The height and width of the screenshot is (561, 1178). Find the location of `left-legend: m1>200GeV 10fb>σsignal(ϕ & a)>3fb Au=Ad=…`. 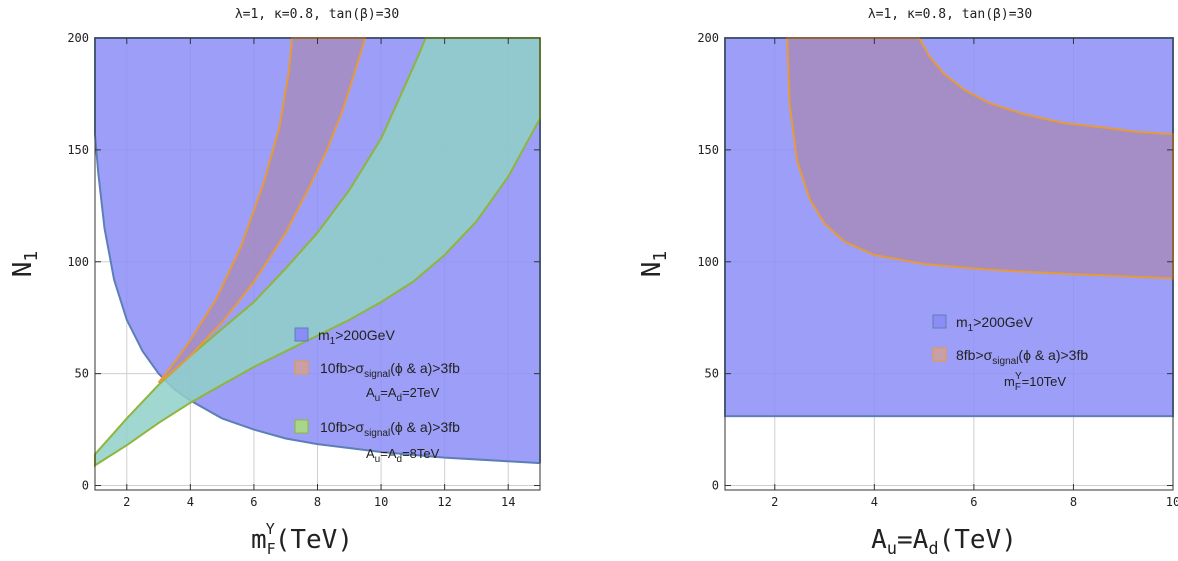

left-legend: m1>200GeV 10fb>σsignal(ϕ & a)>3fb Au=Ad=… is located at coordinates (377, 396).